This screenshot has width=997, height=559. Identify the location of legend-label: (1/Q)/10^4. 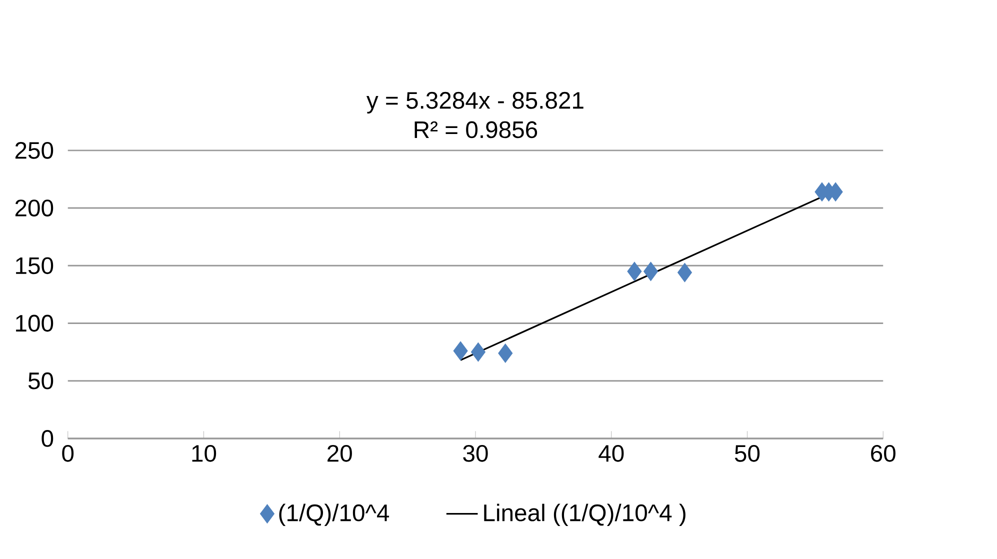
(334, 515).